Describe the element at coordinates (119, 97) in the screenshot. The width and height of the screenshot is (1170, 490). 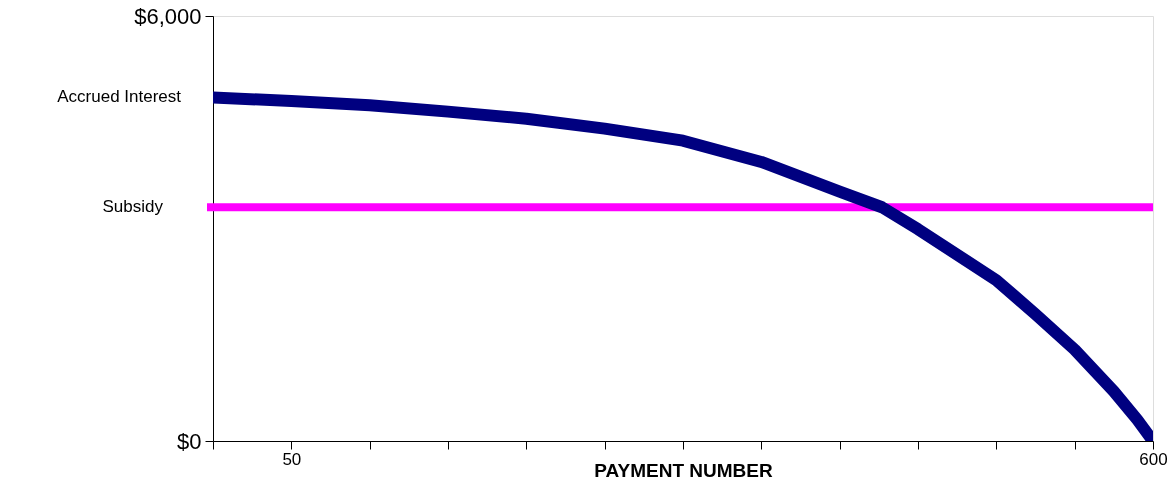
I see `series-label: Accrued Interest` at that location.